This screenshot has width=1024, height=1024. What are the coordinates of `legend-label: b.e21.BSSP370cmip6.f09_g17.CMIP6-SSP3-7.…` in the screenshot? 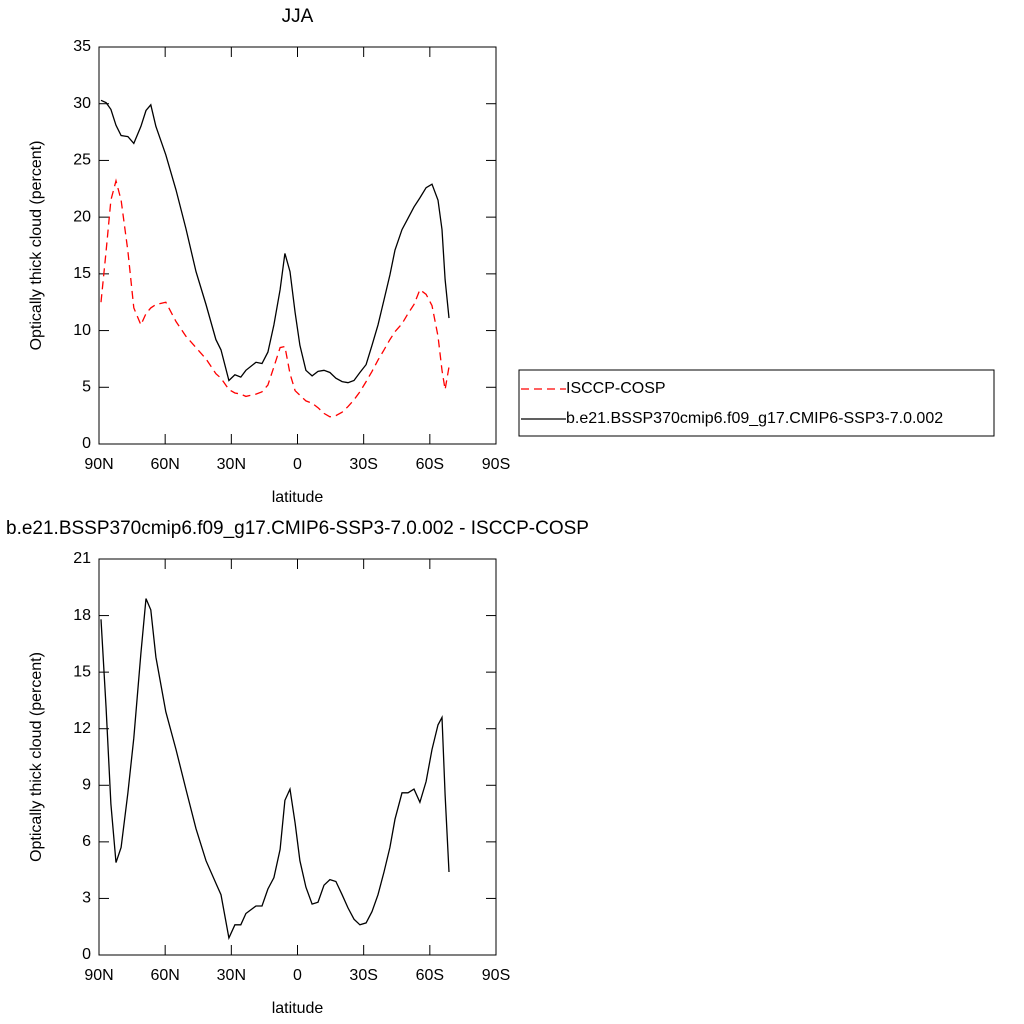 It's located at (754, 418).